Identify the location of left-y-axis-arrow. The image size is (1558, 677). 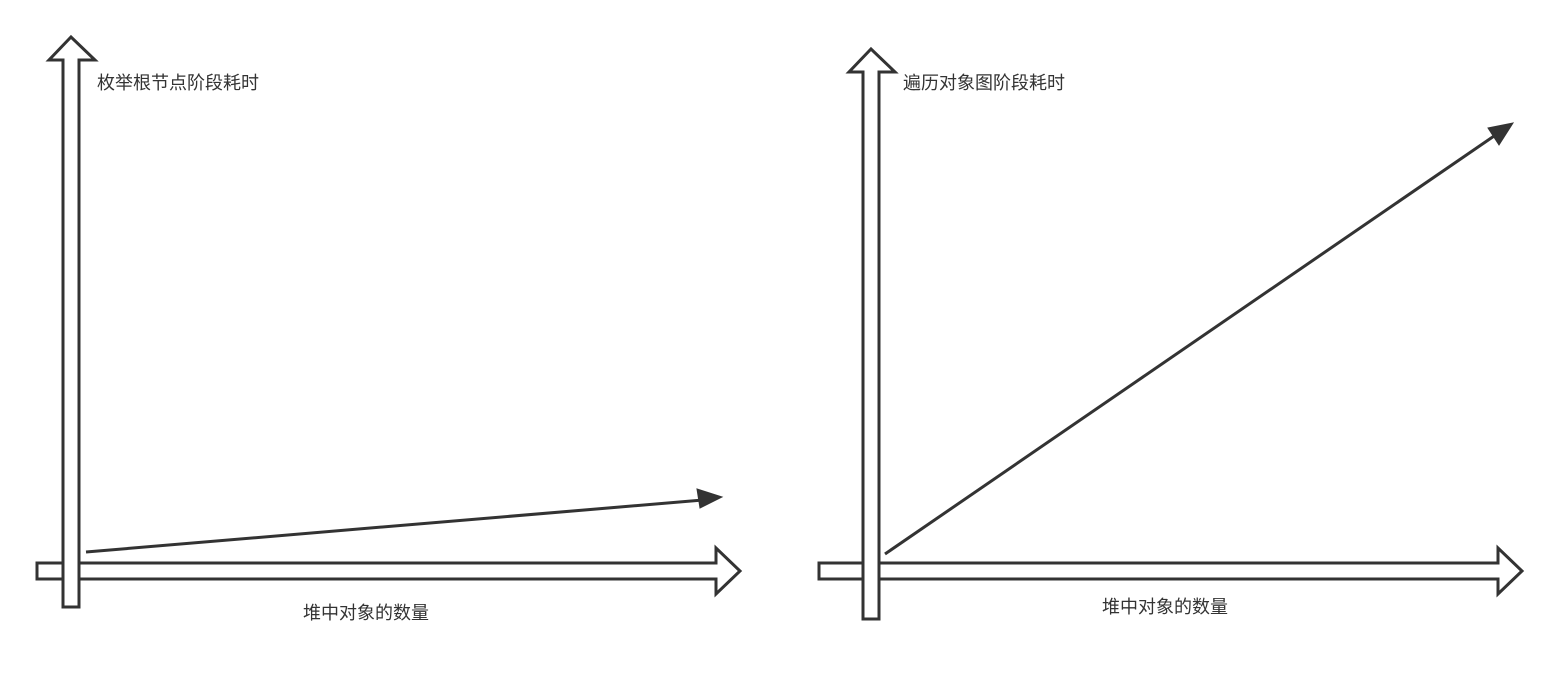
(72, 321).